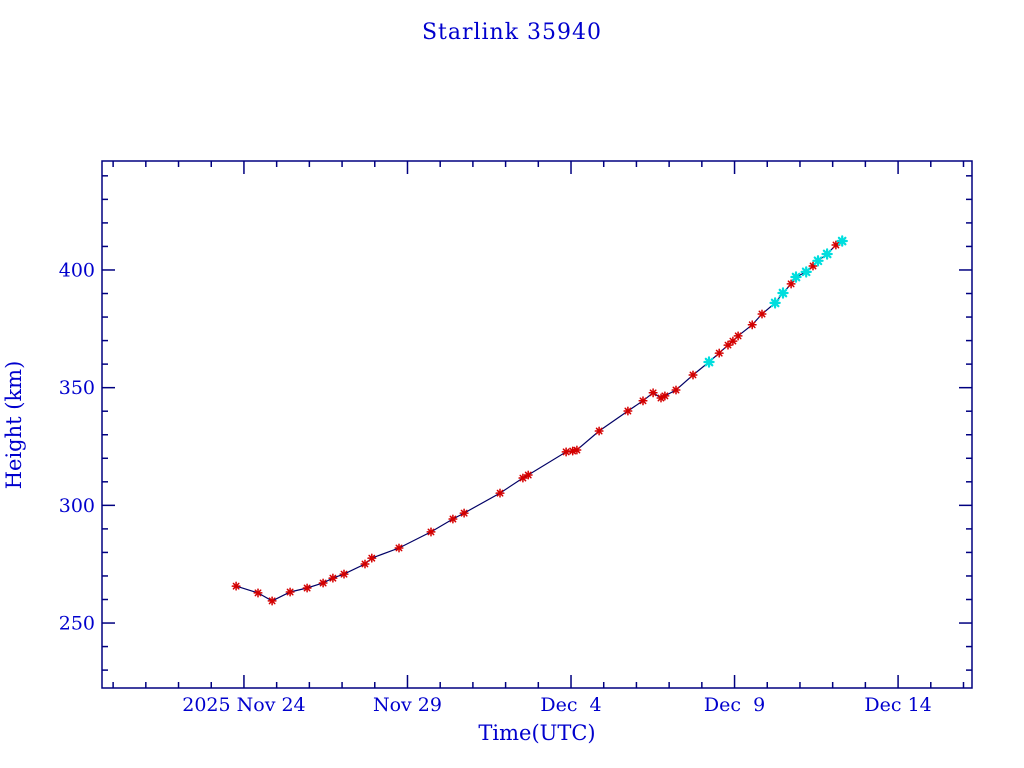 This screenshot has width=1024, height=768. What do you see at coordinates (77, 624) in the screenshot?
I see `y-tick-label: 250` at bounding box center [77, 624].